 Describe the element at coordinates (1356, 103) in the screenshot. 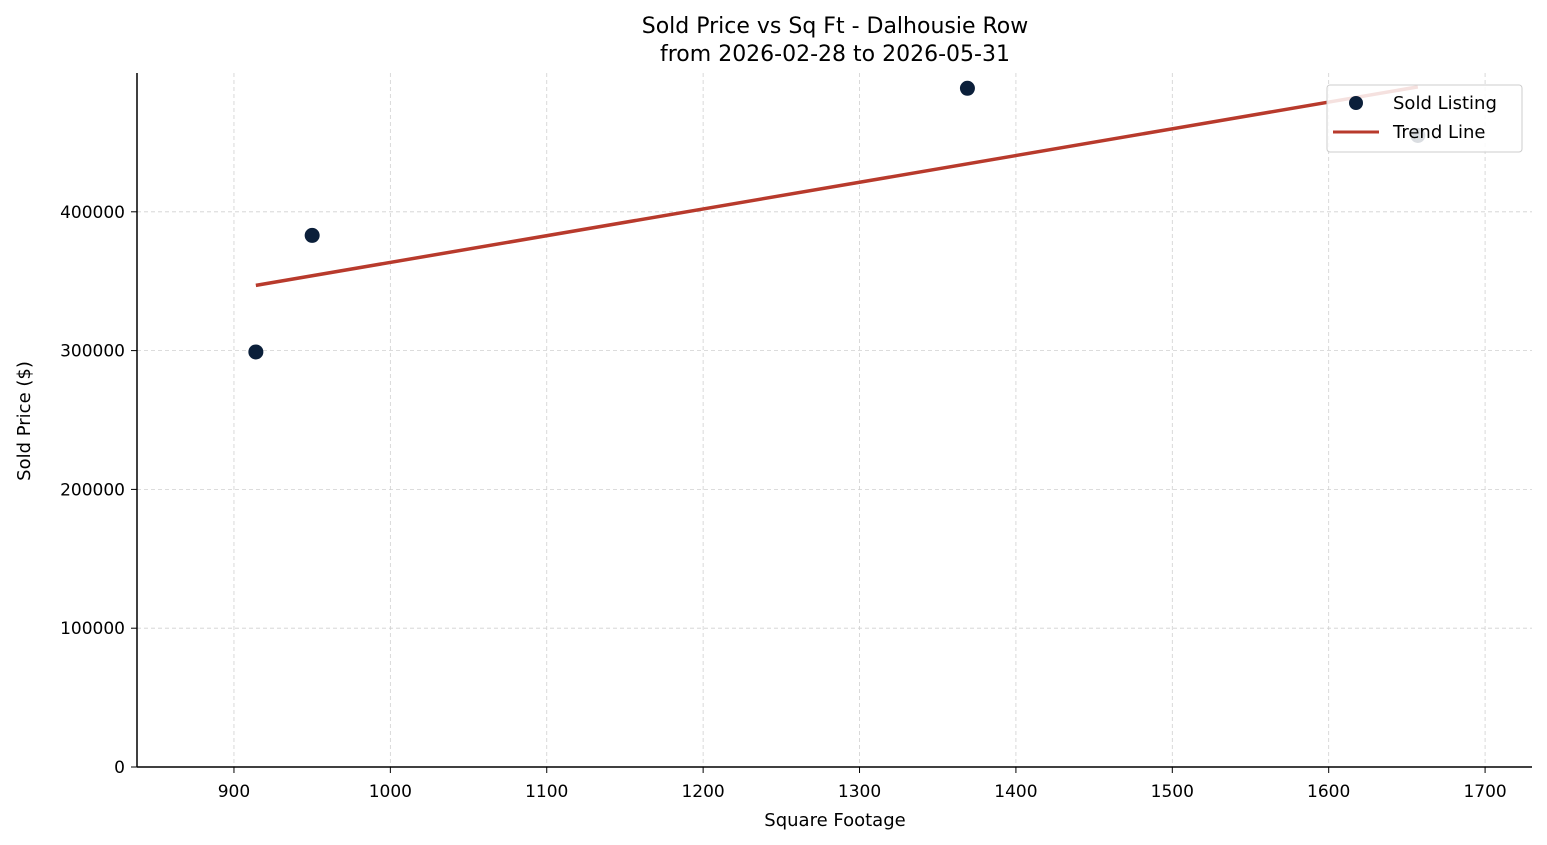

I see `legend-marker-sold-listing` at that location.